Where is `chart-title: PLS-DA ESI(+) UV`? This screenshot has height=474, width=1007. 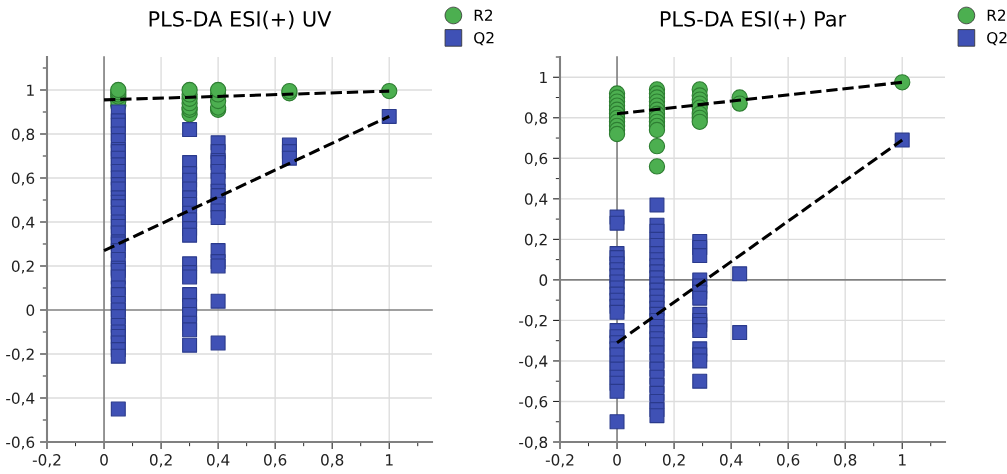
chart-title: PLS-DA ESI(+) UV is located at coordinates (240, 20).